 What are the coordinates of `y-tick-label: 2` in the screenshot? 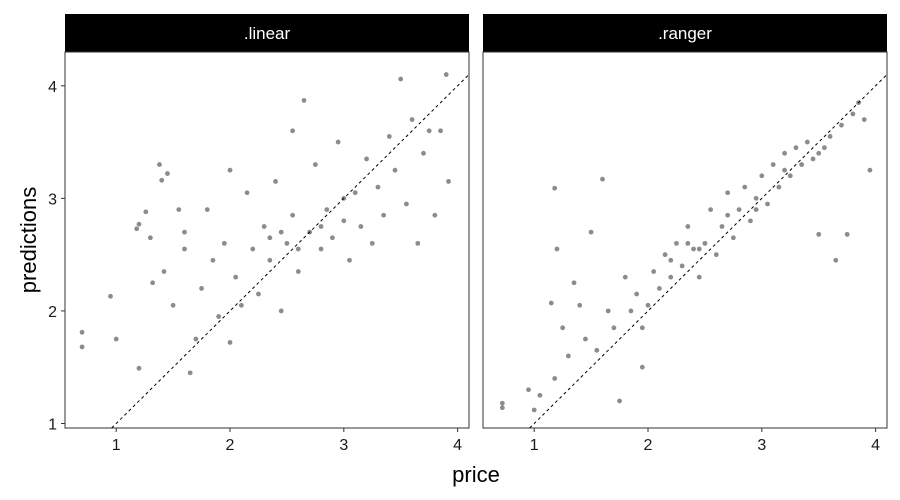 It's located at (52, 312).